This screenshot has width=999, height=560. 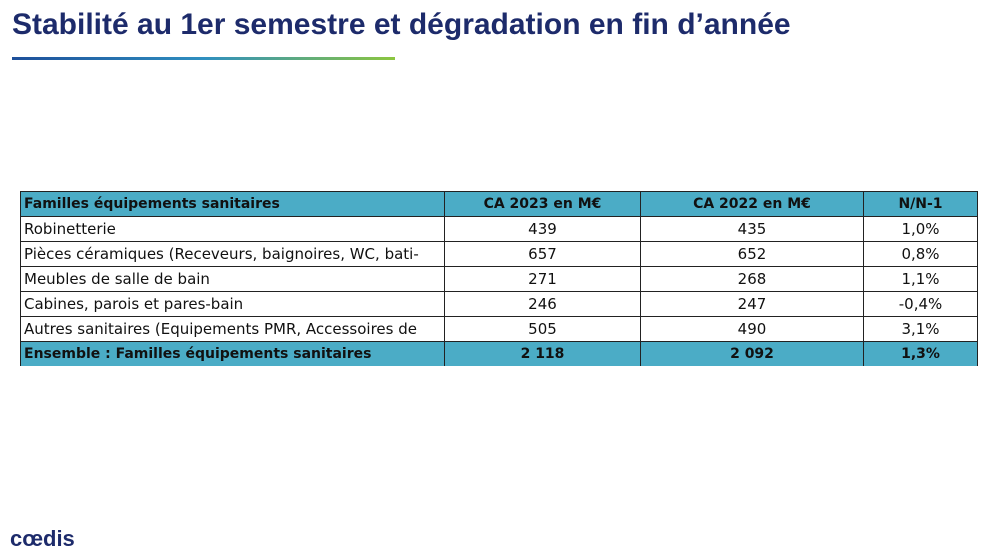 I want to click on table-cell: Robinetterie, so click(x=232, y=229).